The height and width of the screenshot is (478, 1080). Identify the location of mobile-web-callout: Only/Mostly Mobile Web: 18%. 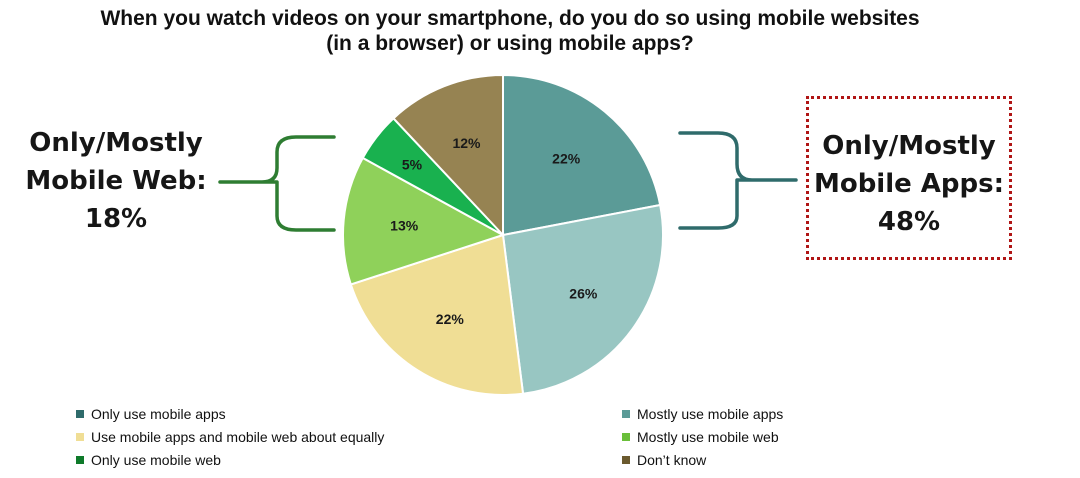
(116, 181).